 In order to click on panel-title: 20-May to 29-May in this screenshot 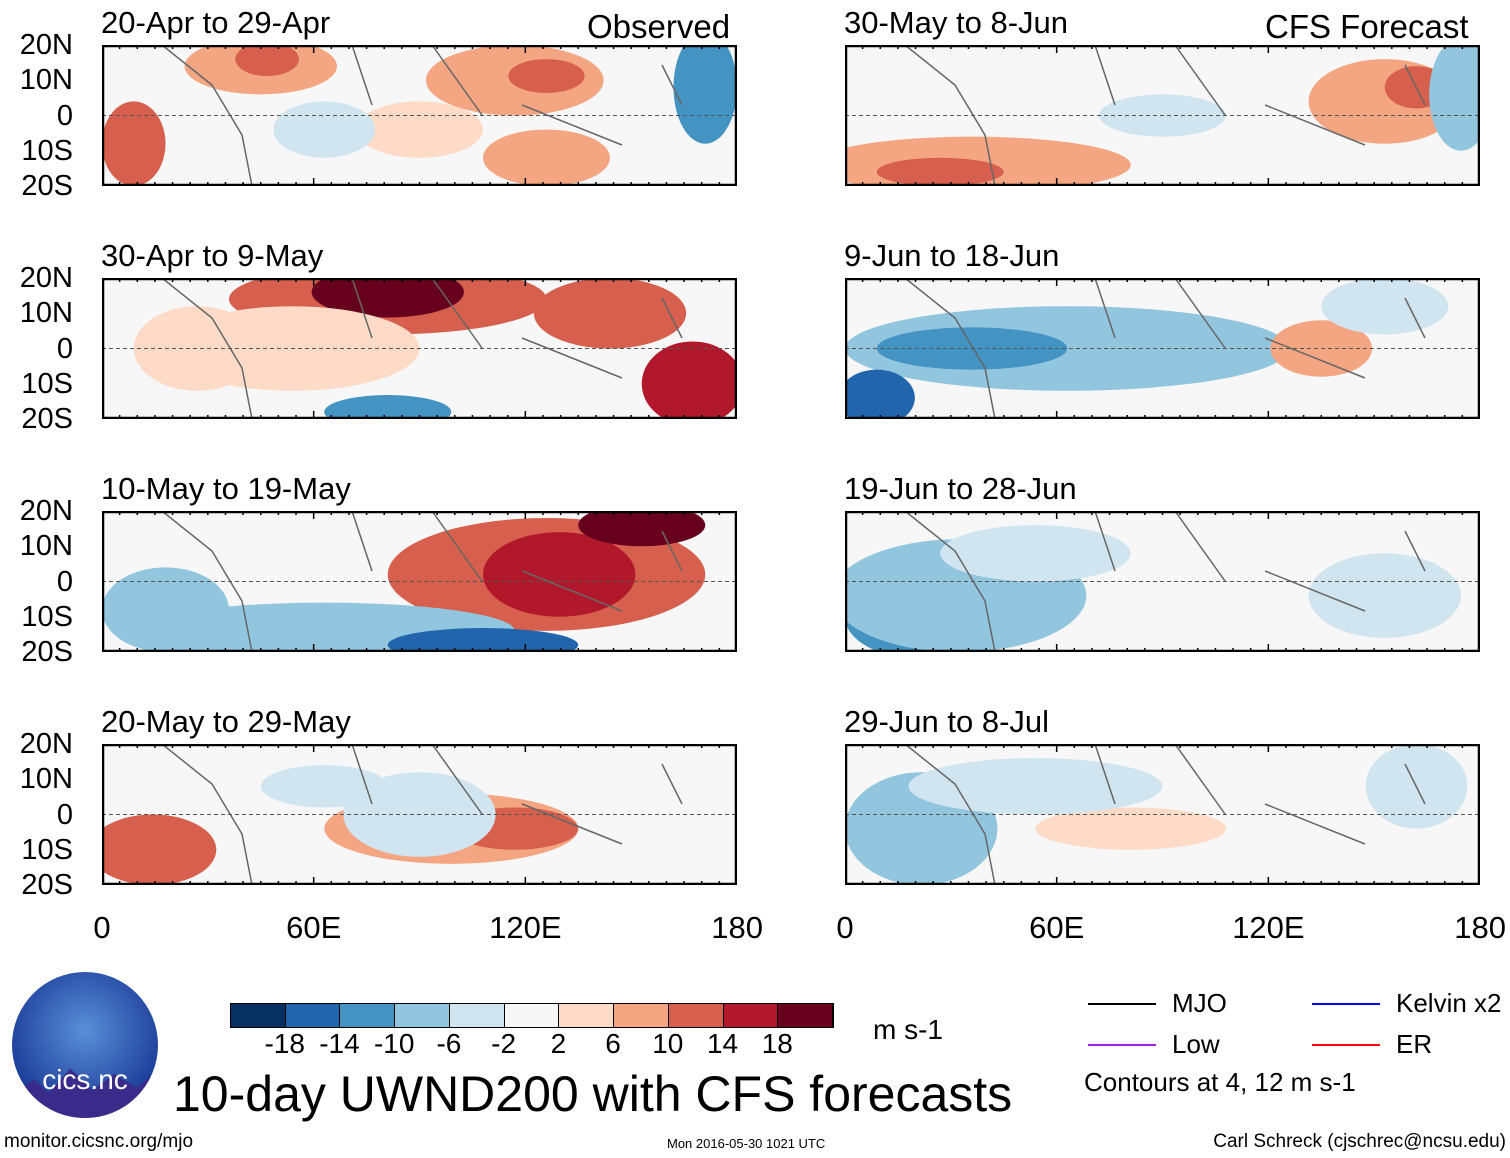, I will do `click(226, 721)`.